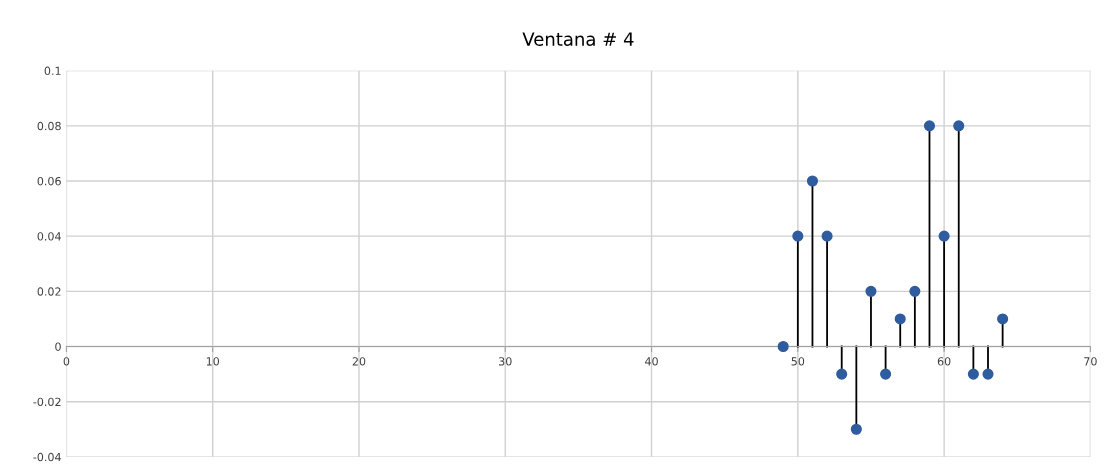 The width and height of the screenshot is (1107, 471). Describe the element at coordinates (213, 361) in the screenshot. I see `x-tick-label: 10` at that location.